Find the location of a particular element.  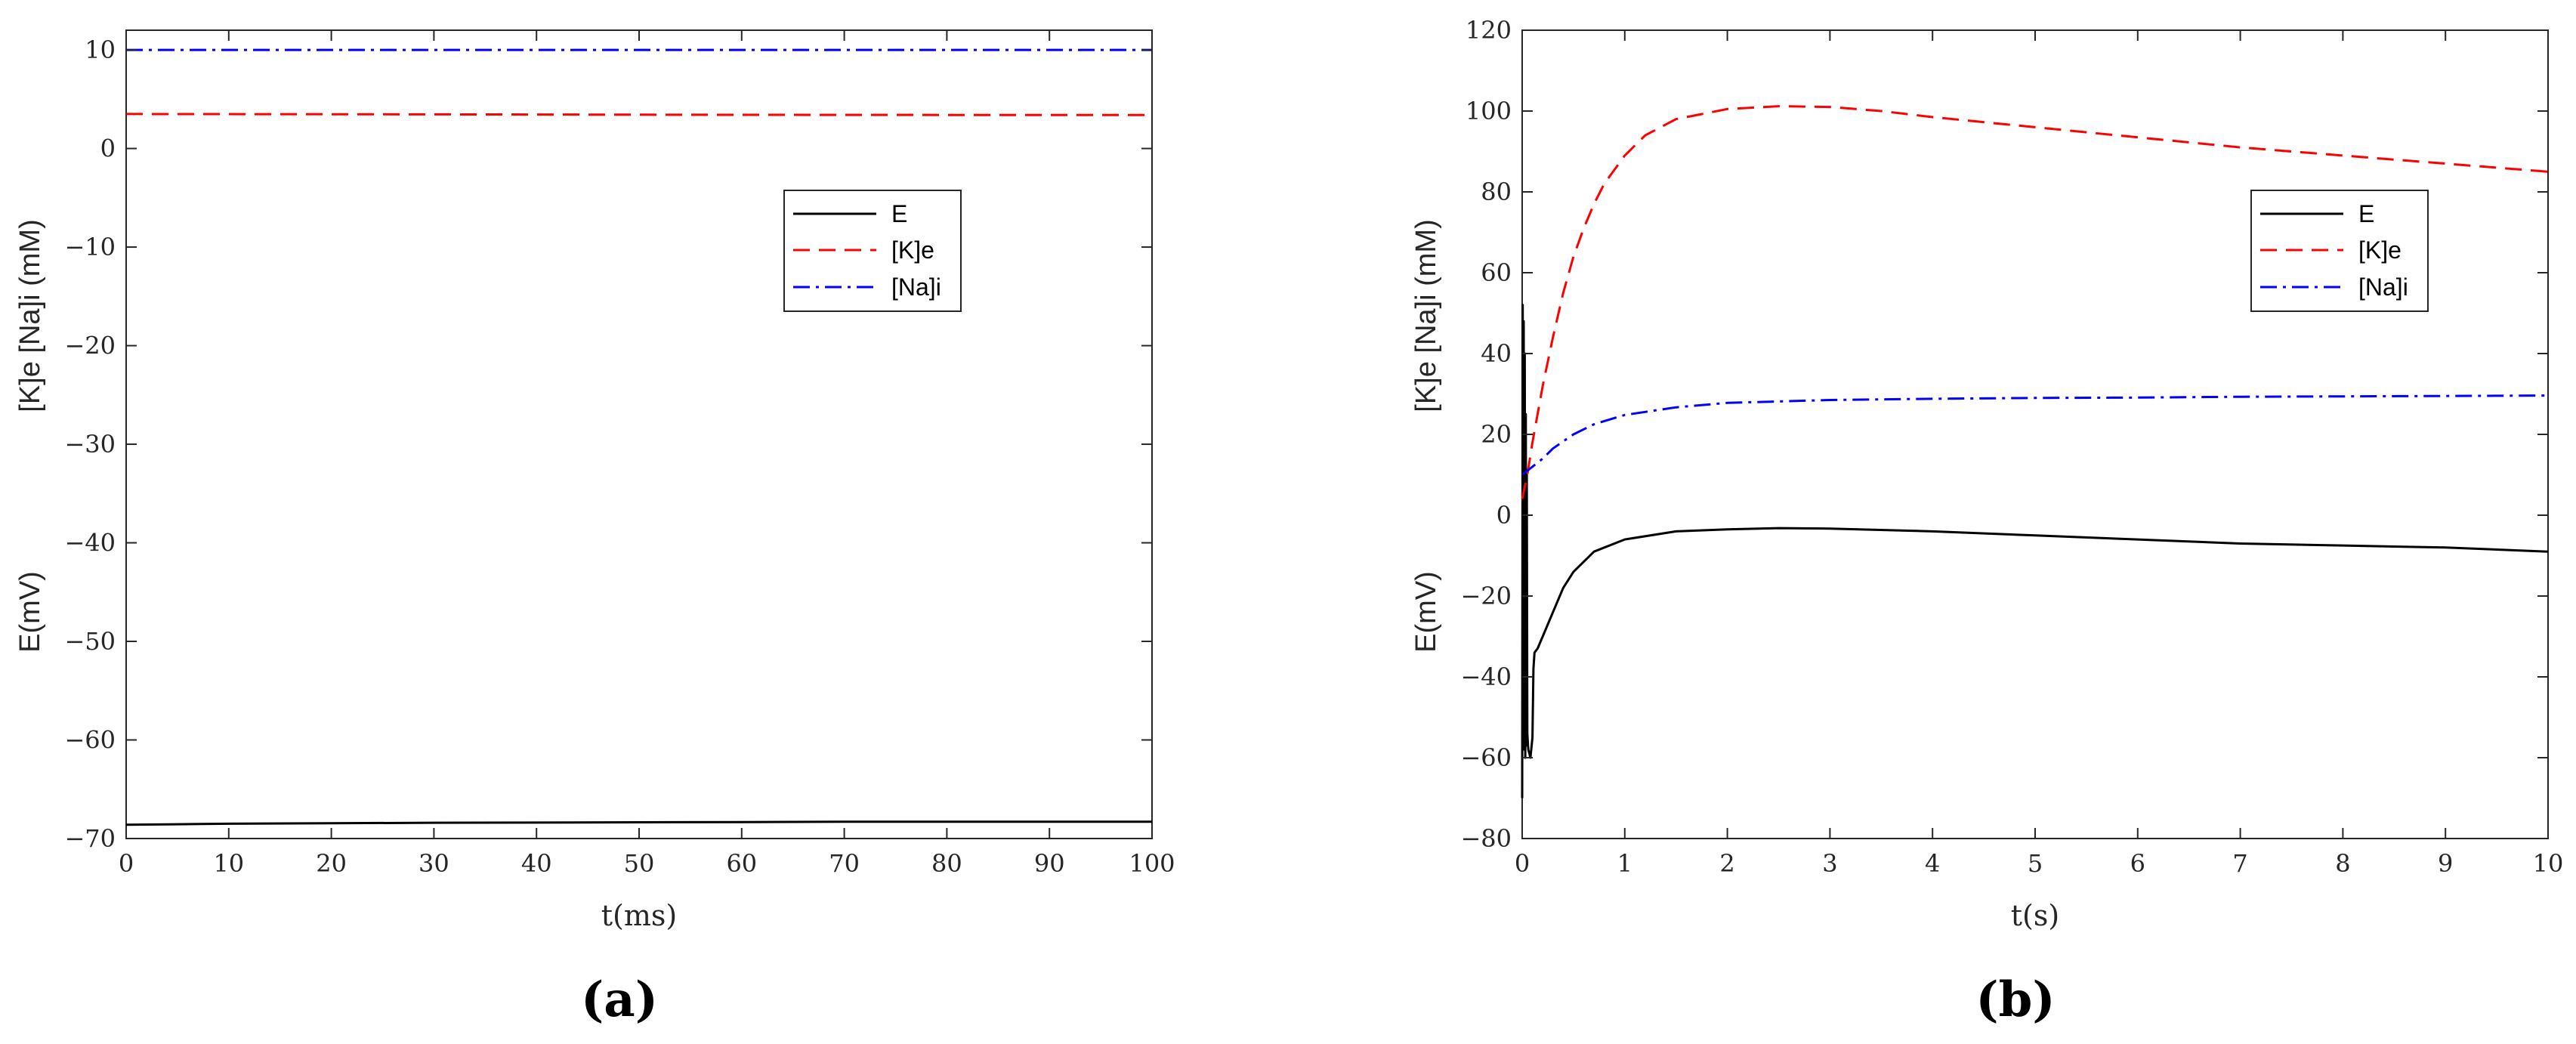

y-tick-label-b-6: 0 is located at coordinates (1504, 515).